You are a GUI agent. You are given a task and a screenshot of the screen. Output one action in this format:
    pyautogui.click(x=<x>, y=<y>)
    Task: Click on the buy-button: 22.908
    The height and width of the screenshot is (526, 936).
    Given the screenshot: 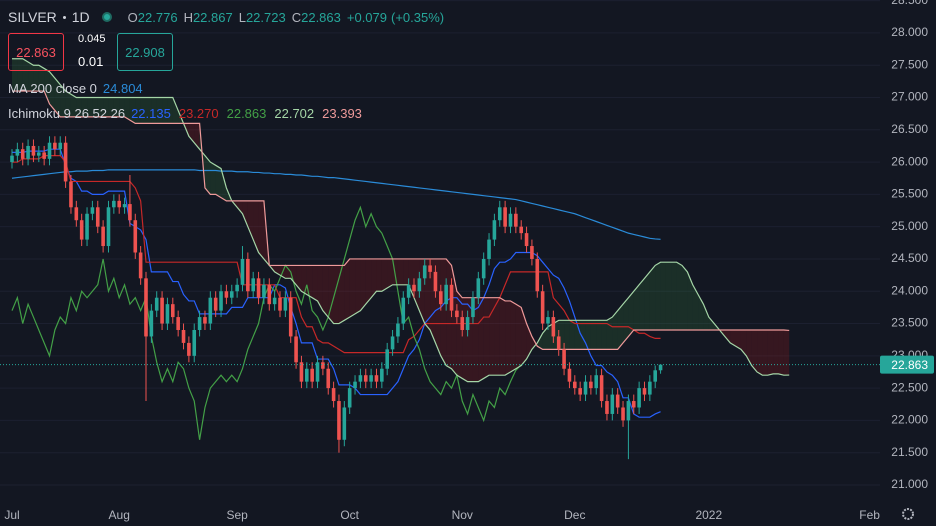 What is the action you would take?
    pyautogui.click(x=145, y=52)
    